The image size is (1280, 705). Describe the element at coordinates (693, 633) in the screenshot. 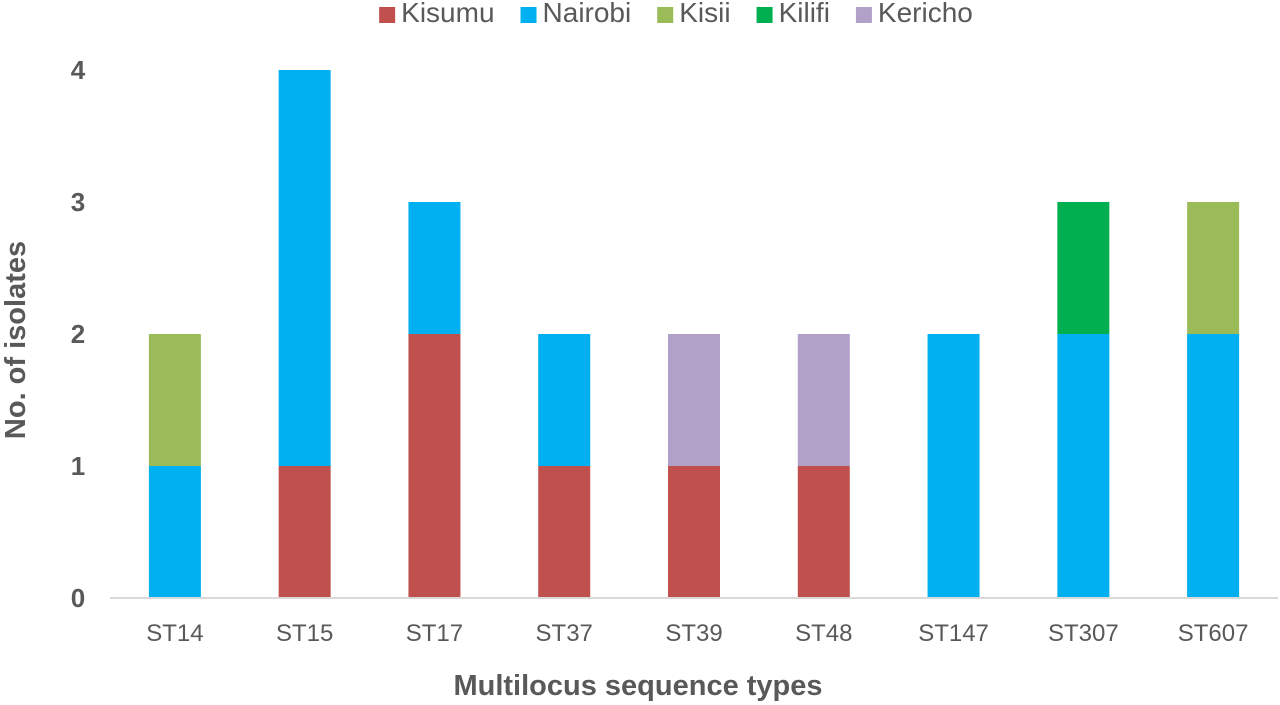

I see `x-tick-label: ST39` at that location.